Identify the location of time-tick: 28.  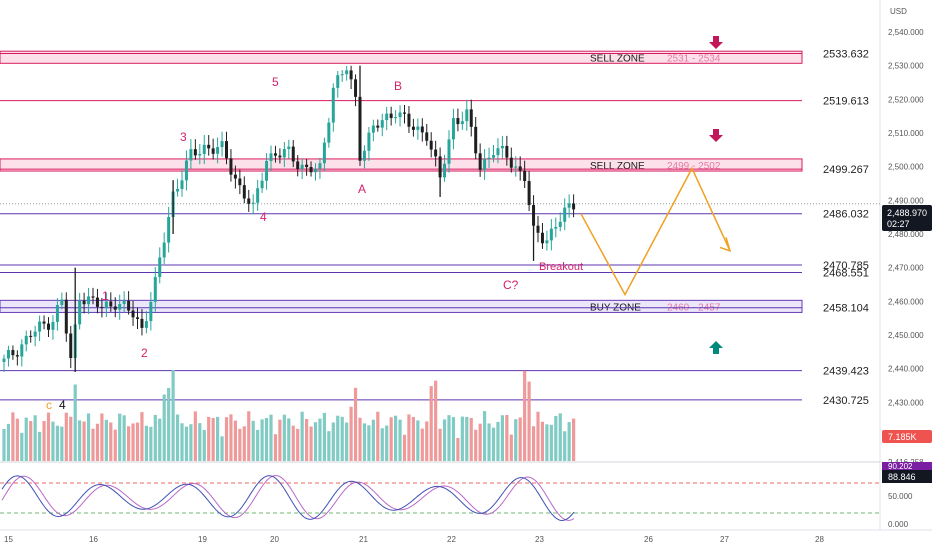
(819, 539).